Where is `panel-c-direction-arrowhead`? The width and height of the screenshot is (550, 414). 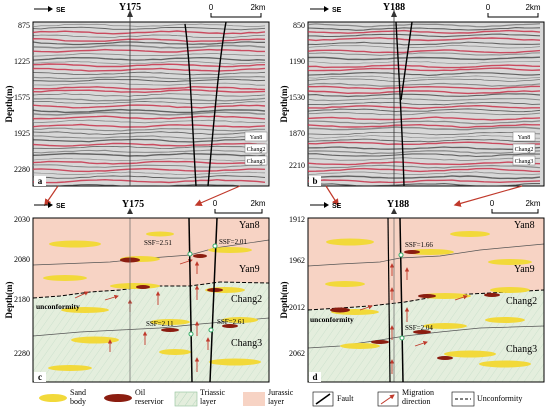
panel-c-direction-arrowhead is located at coordinates (50, 205).